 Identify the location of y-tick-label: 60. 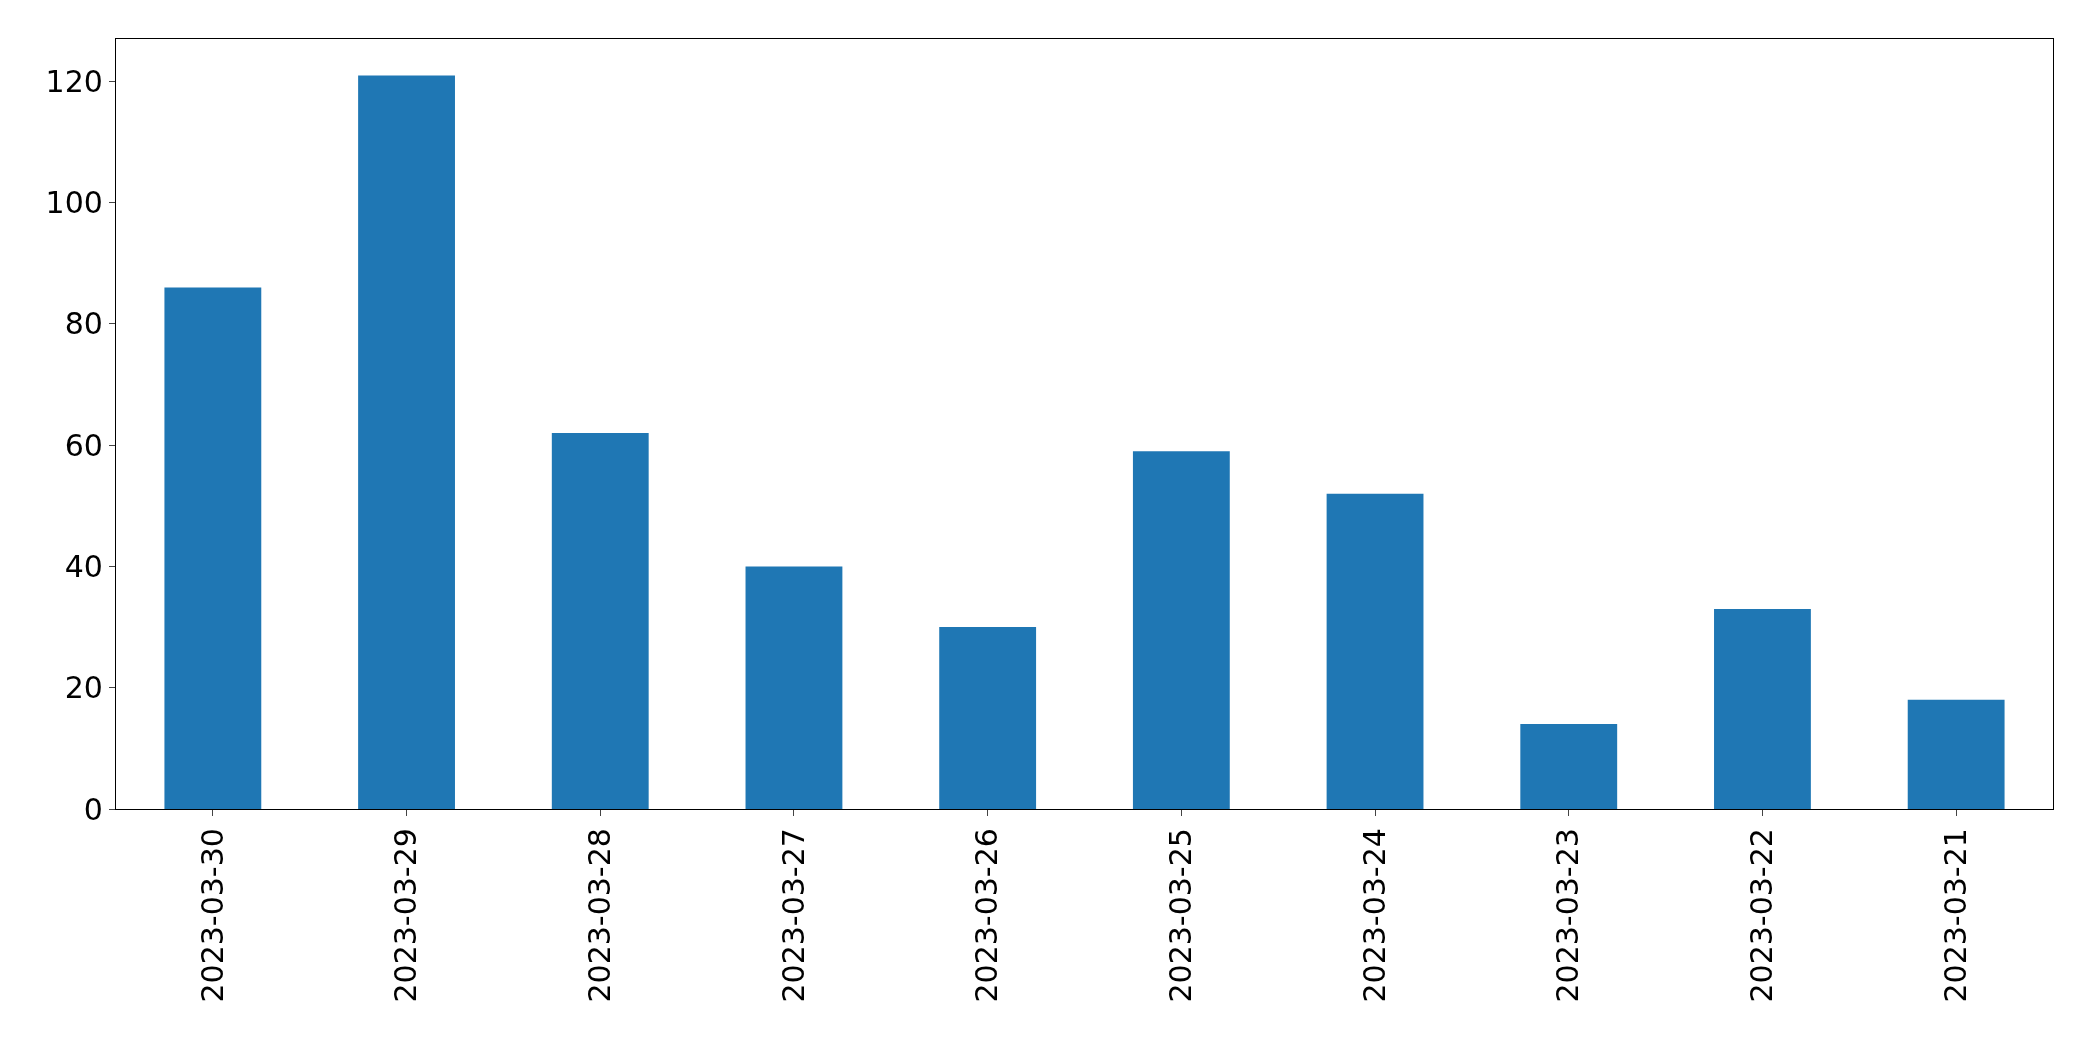
(83, 445).